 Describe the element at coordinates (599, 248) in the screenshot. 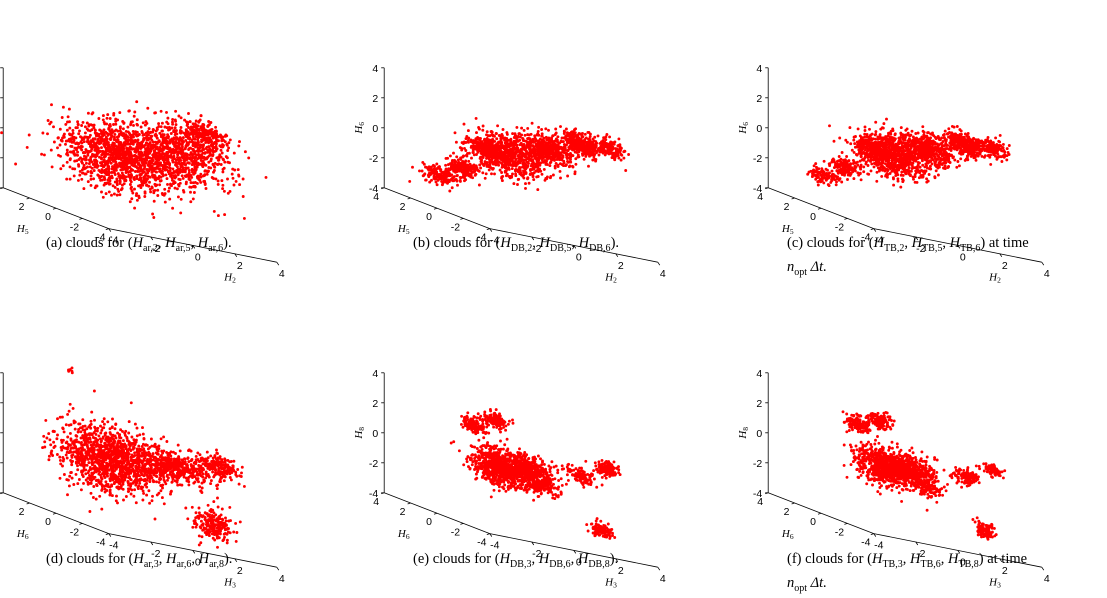

I see `caption-sub: DB,6` at that location.